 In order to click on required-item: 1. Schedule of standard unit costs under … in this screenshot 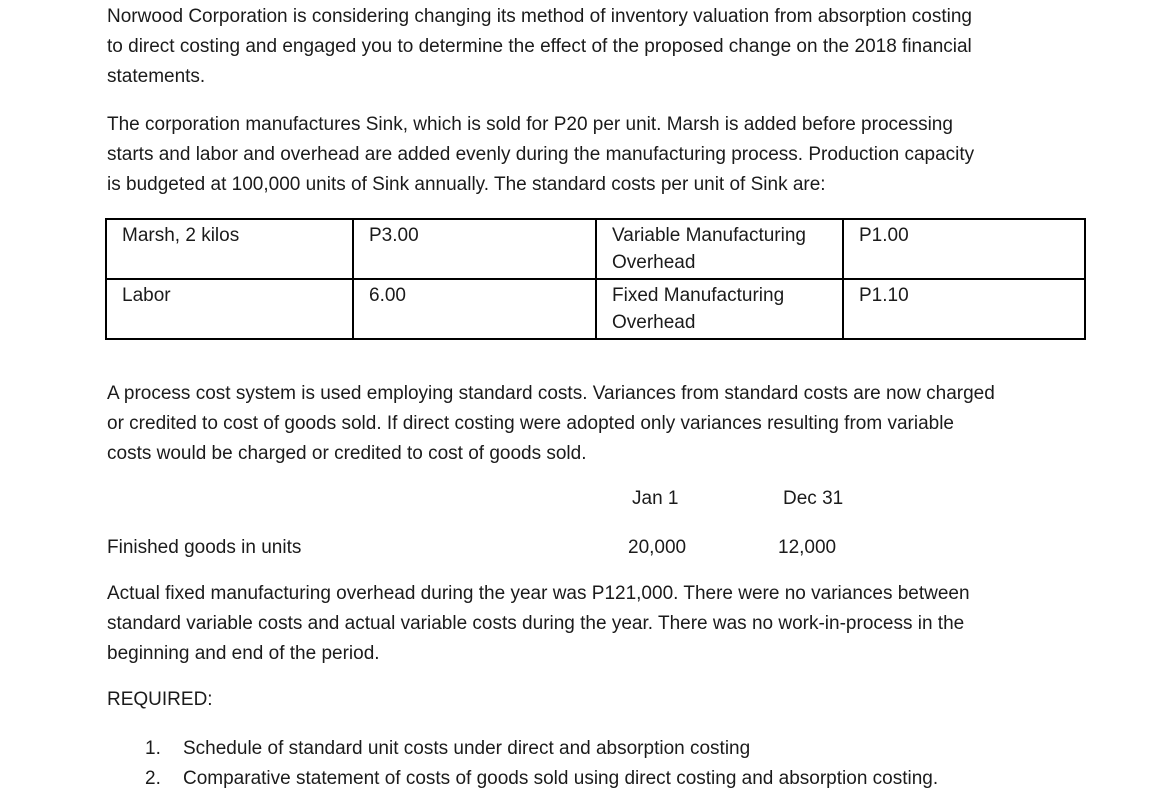, I will do `click(541, 749)`.